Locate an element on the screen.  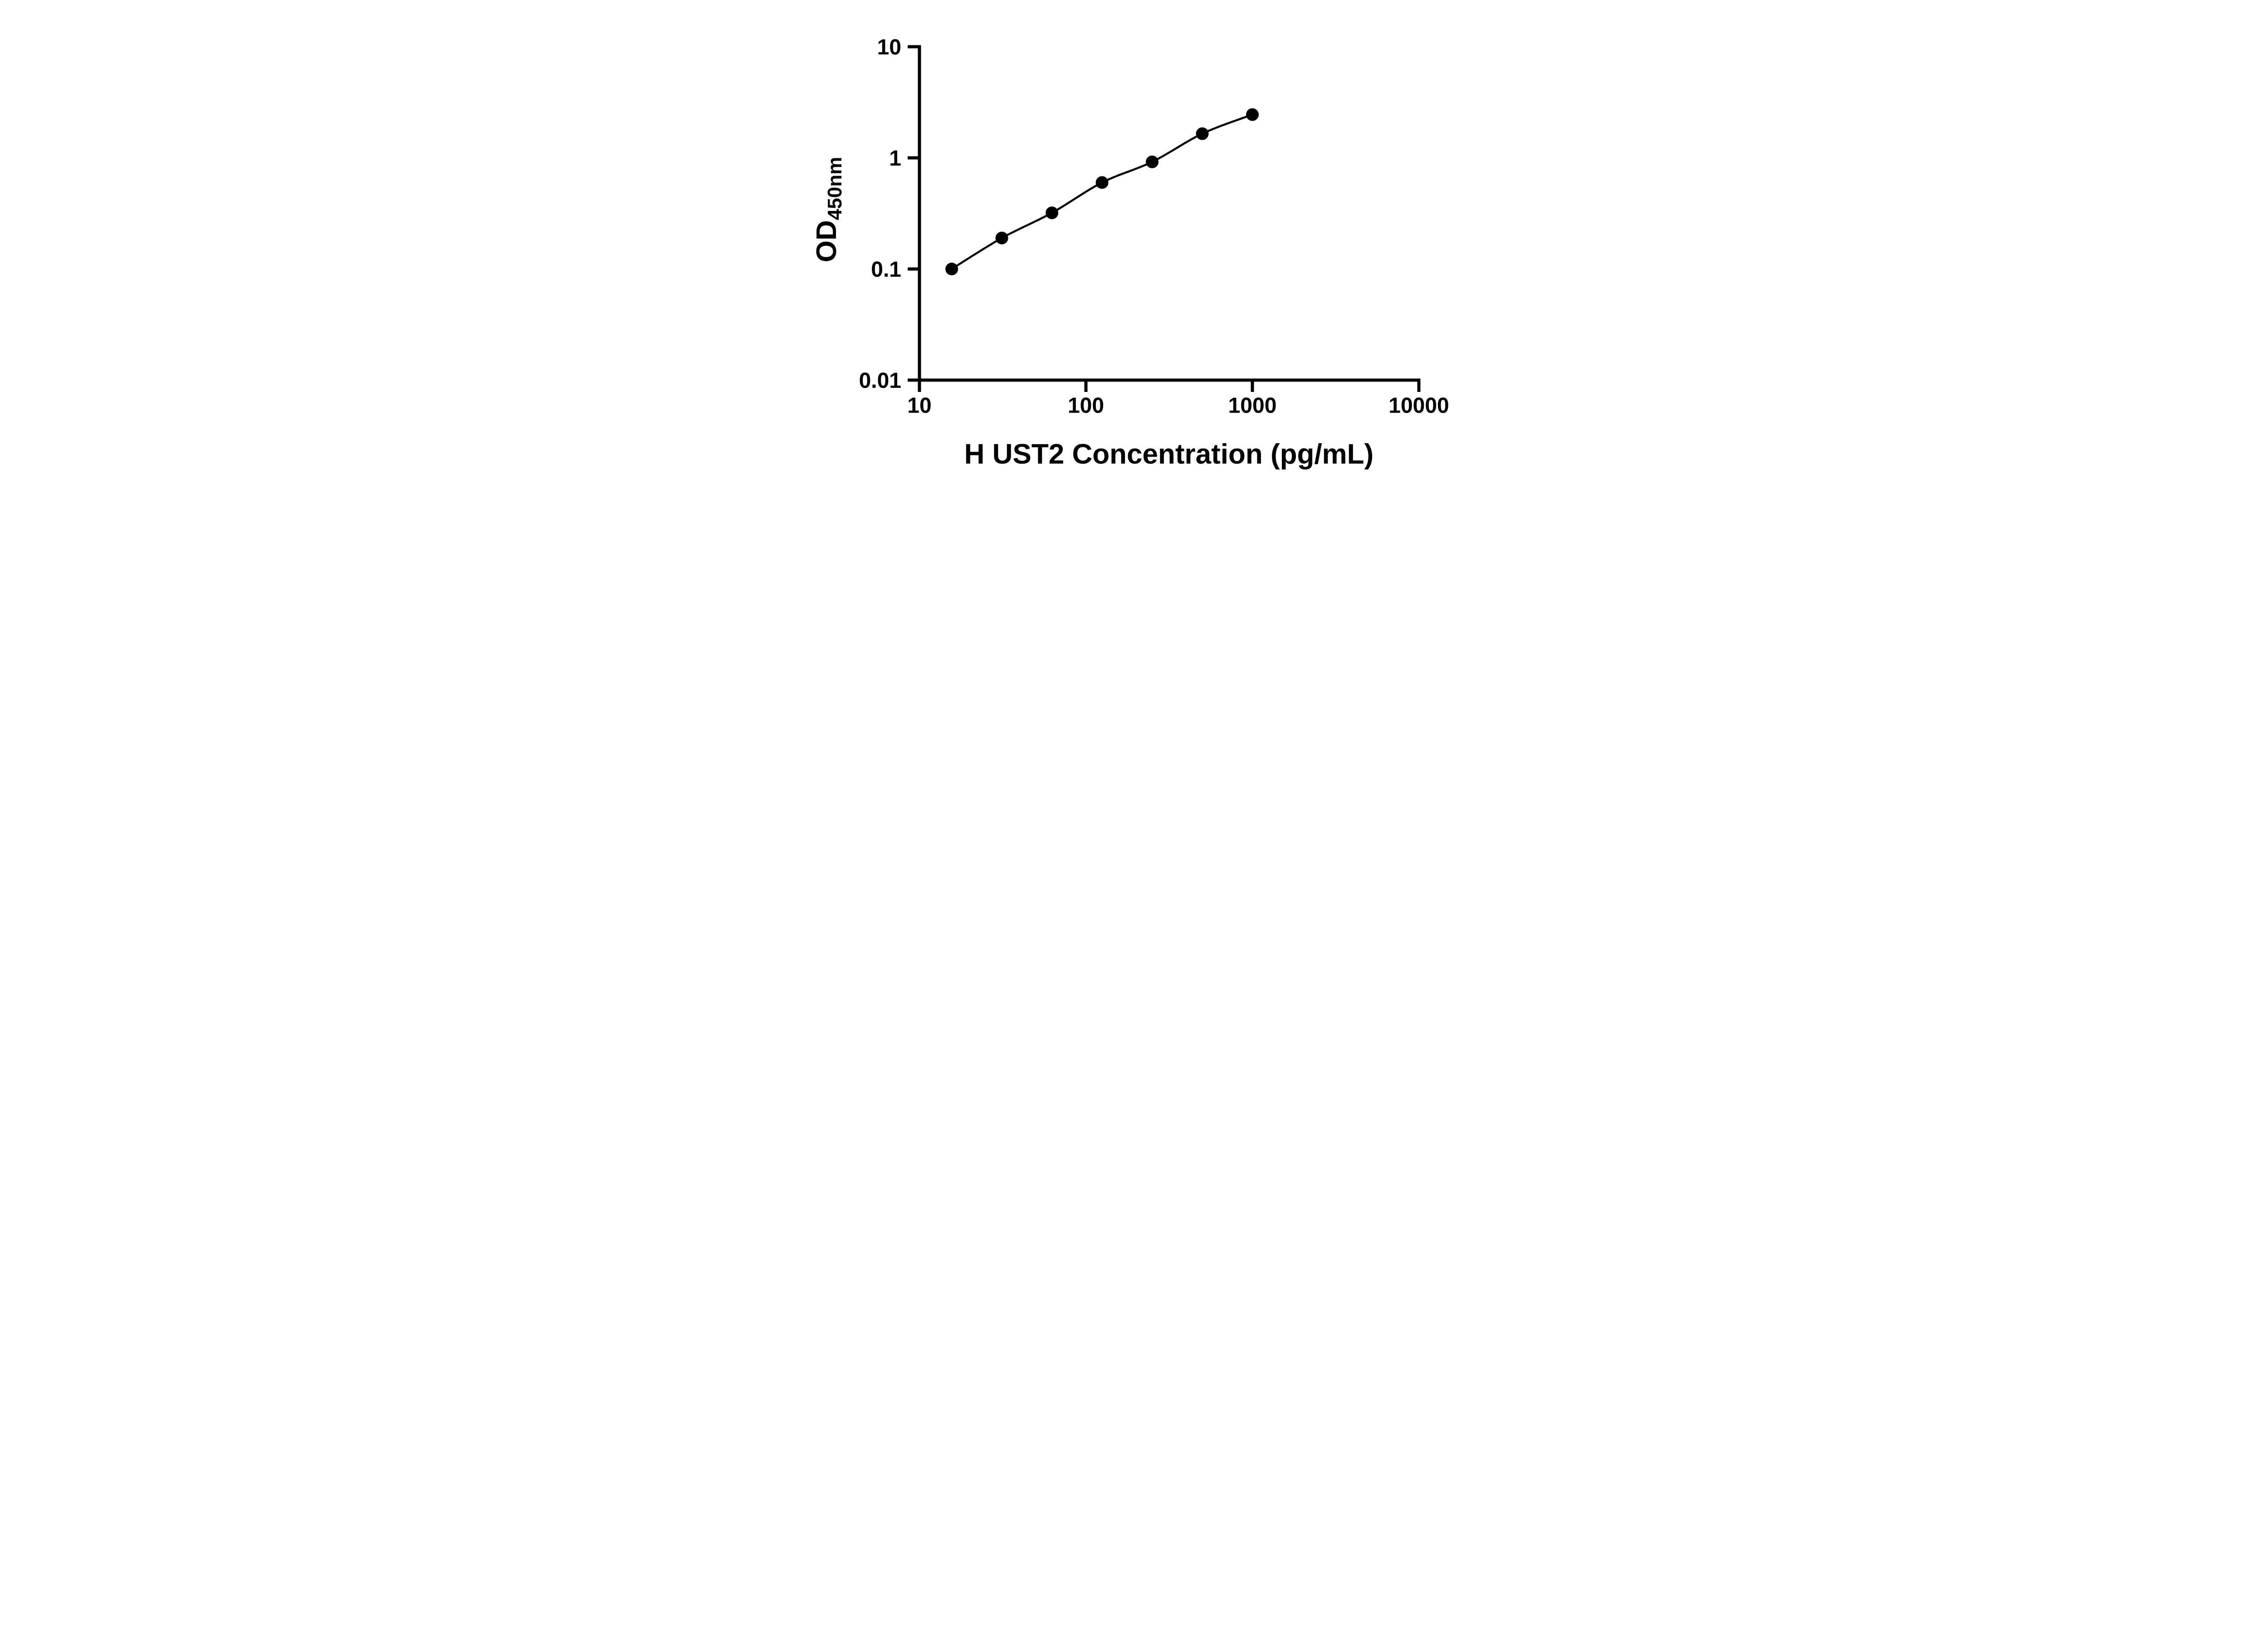
y-axis-title: OD450nm is located at coordinates (828, 209).